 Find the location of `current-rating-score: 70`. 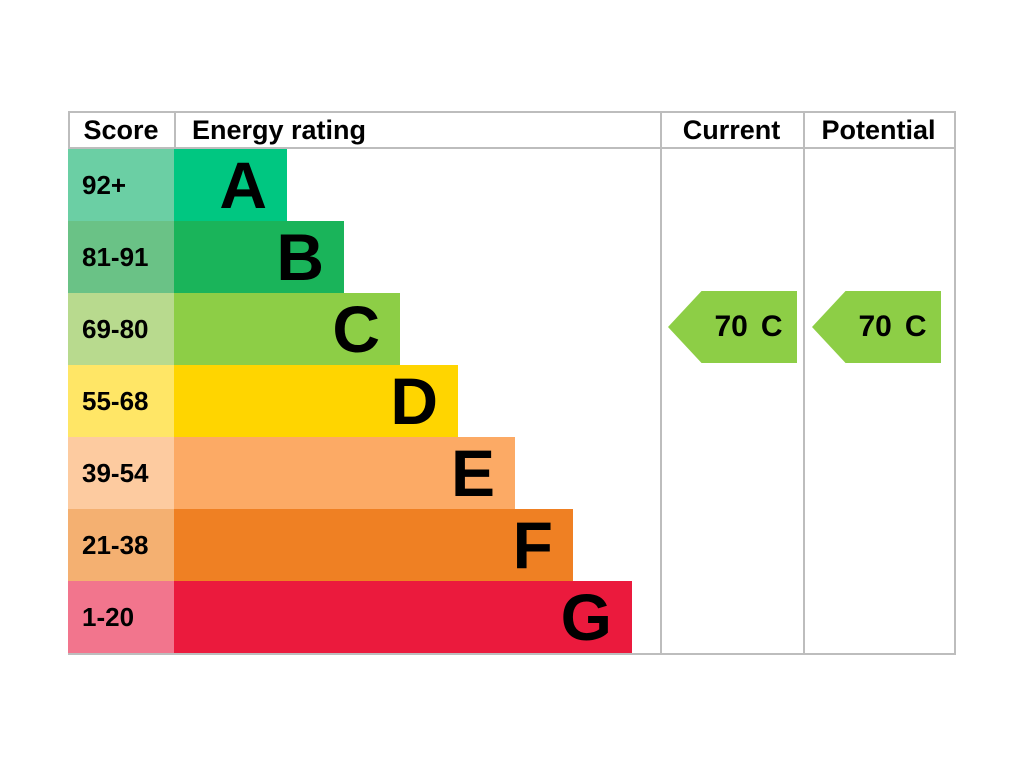

current-rating-score: 70 is located at coordinates (731, 326).